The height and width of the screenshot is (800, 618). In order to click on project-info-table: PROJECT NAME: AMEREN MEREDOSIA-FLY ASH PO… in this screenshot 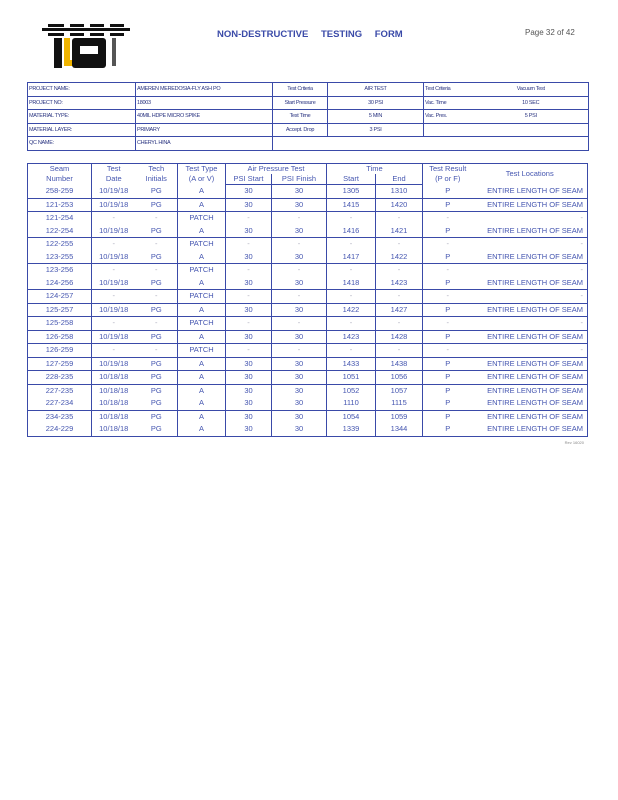, I will do `click(308, 116)`.